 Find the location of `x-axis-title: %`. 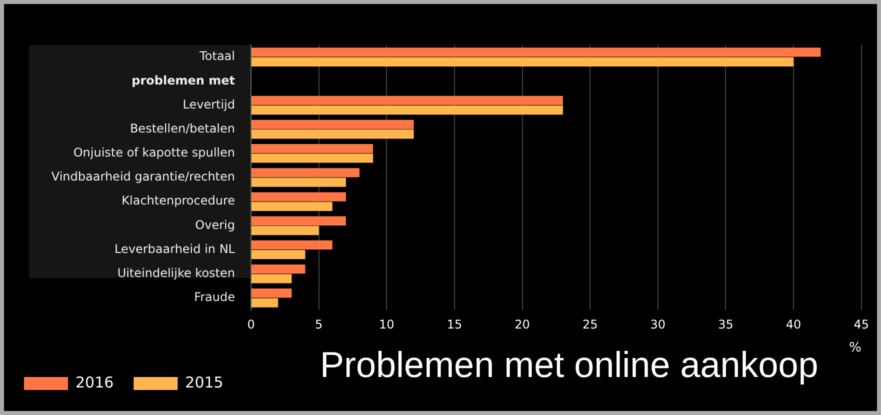

x-axis-title: % is located at coordinates (855, 348).